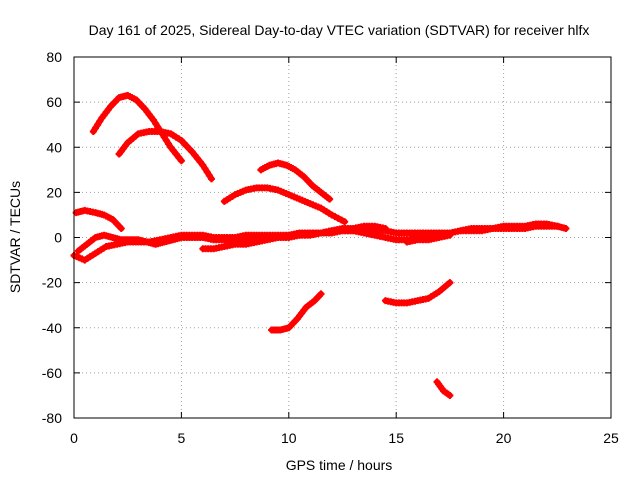  What do you see at coordinates (182, 438) in the screenshot?
I see `x-tick-label: 5` at bounding box center [182, 438].